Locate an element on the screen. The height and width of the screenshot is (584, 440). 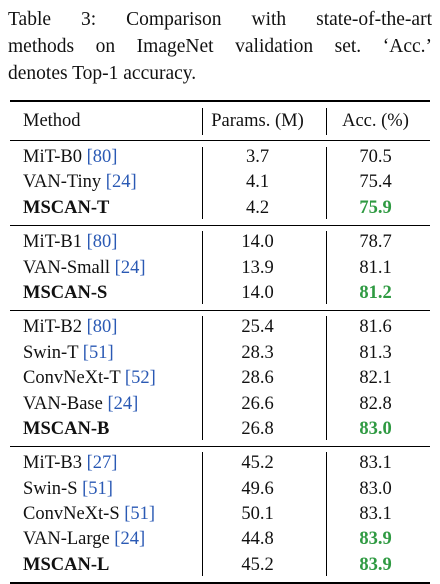
acc-cell: 81.1 is located at coordinates (375, 267).